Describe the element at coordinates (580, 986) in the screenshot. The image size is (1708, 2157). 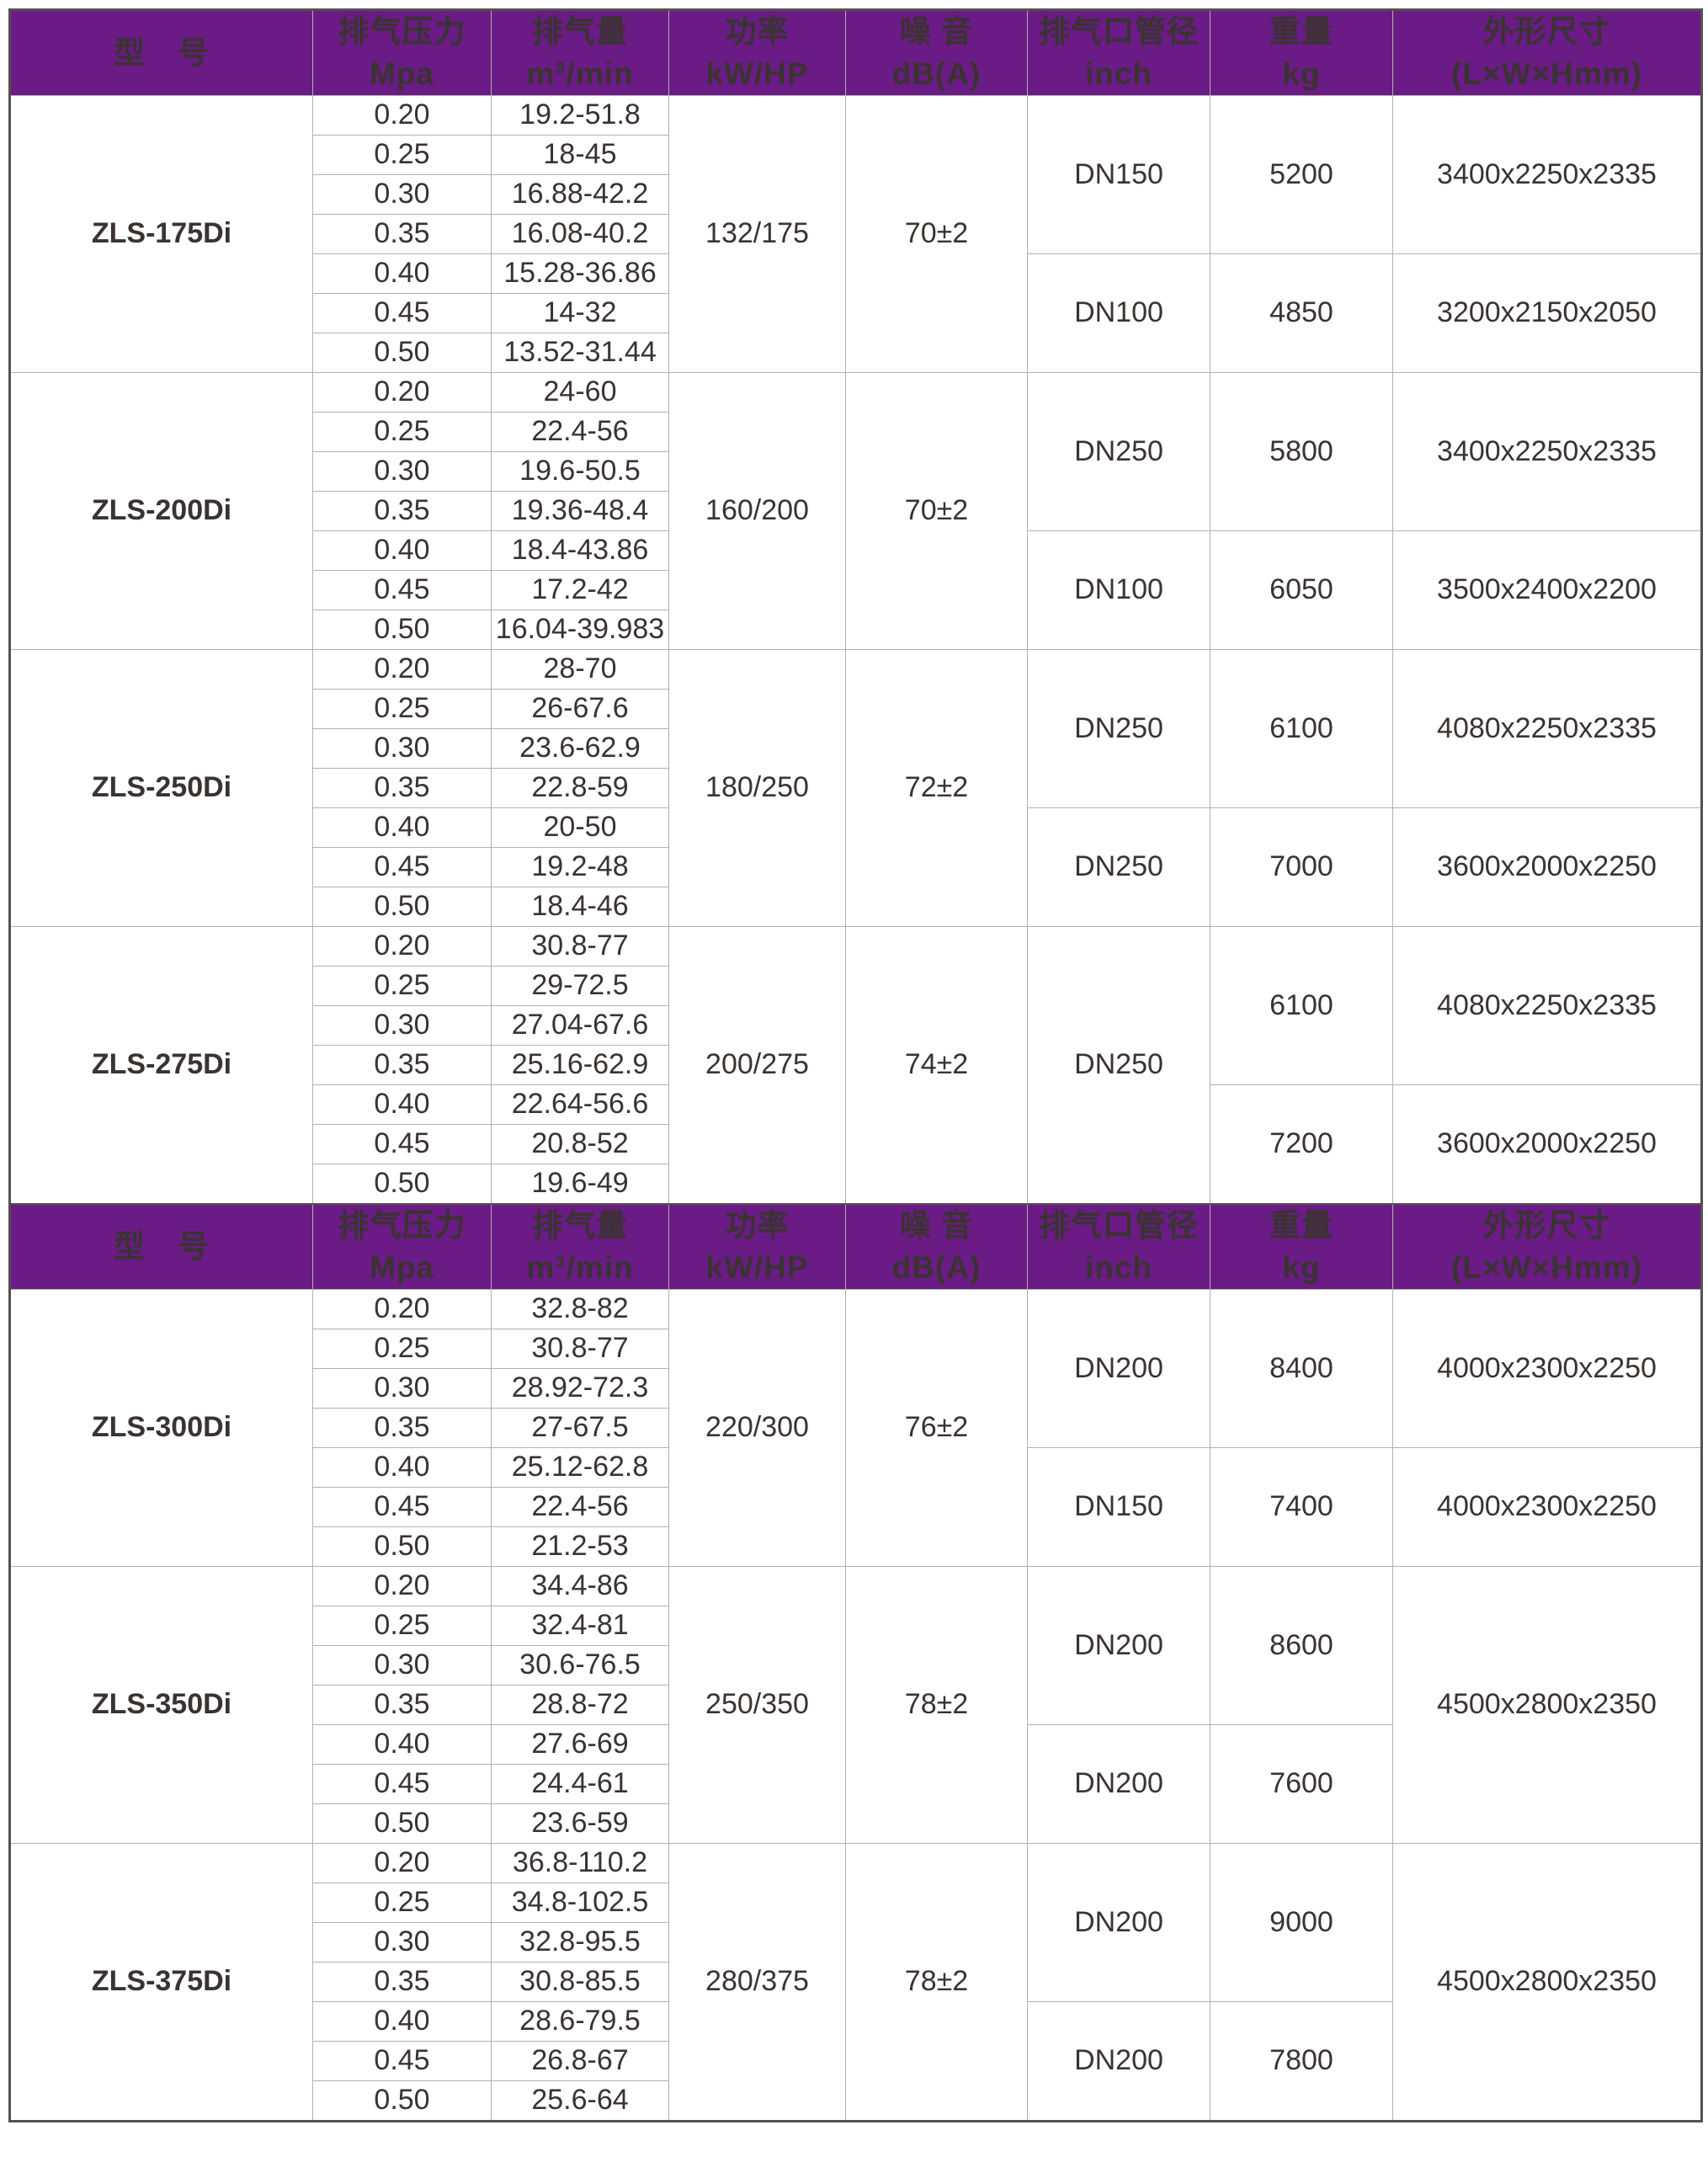
I see `displacement-cell: 29-72.5` at that location.